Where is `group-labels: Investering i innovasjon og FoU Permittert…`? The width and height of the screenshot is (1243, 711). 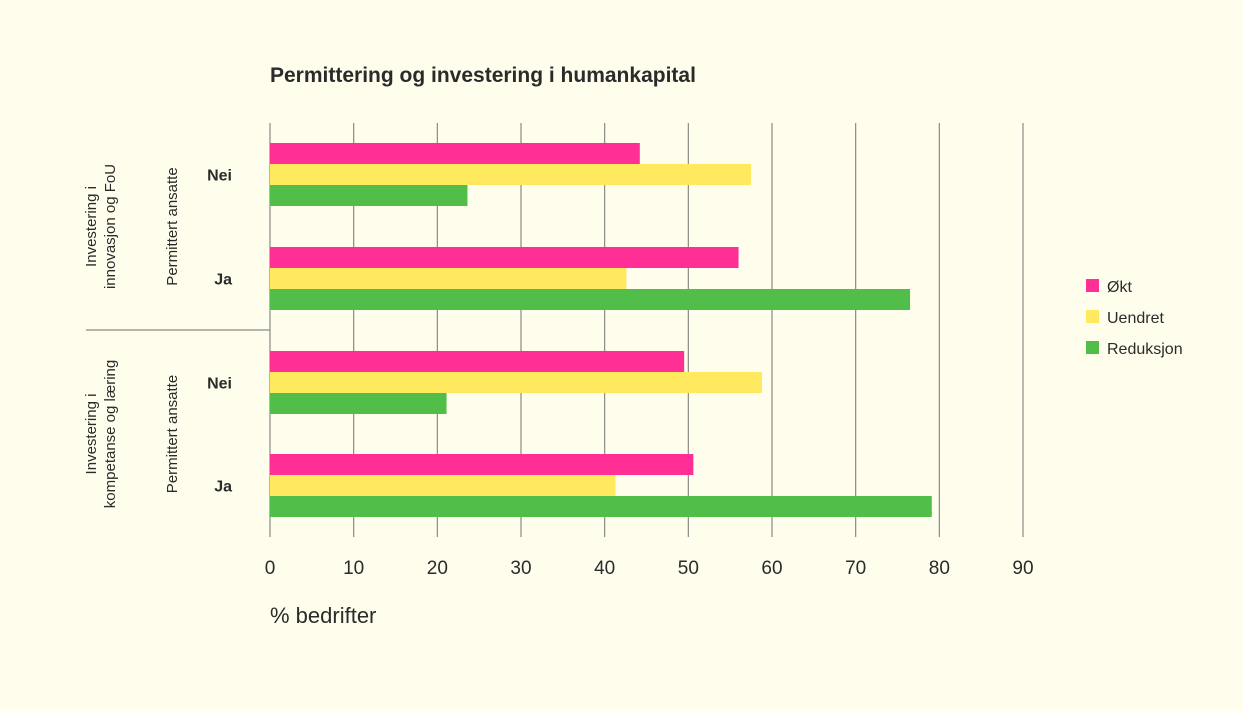 group-labels: Investering i innovasjon og FoU Permittert… is located at coordinates (176, 336).